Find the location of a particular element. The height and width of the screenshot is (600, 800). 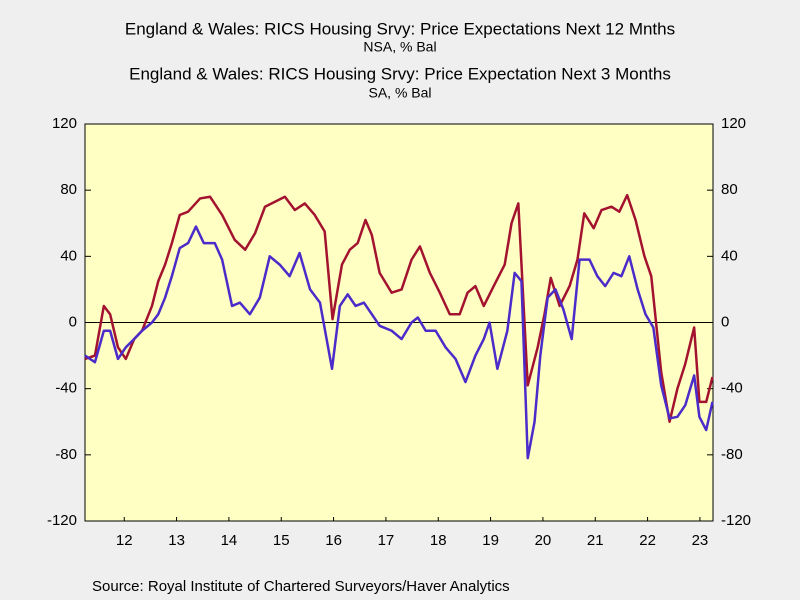

y2-tick-label: -40 is located at coordinates (732, 388).